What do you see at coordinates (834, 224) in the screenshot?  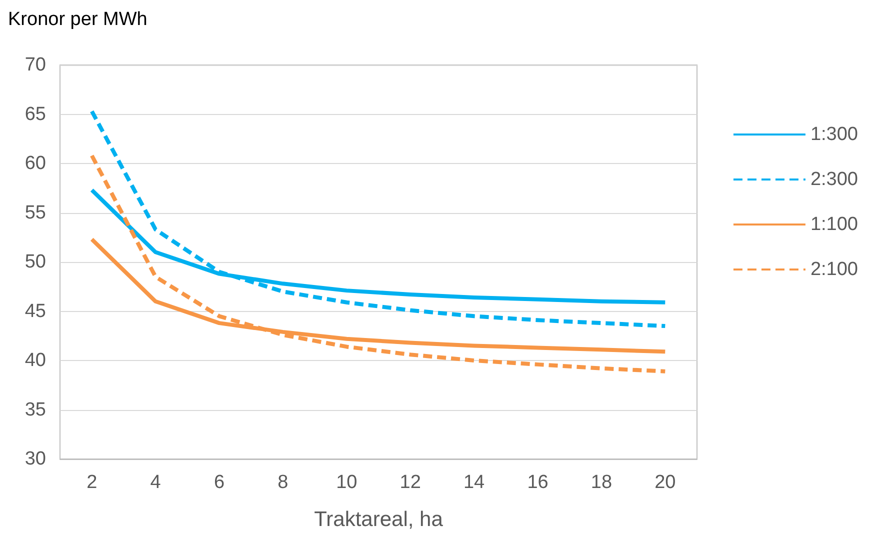 I see `legend-label: 1:100` at bounding box center [834, 224].